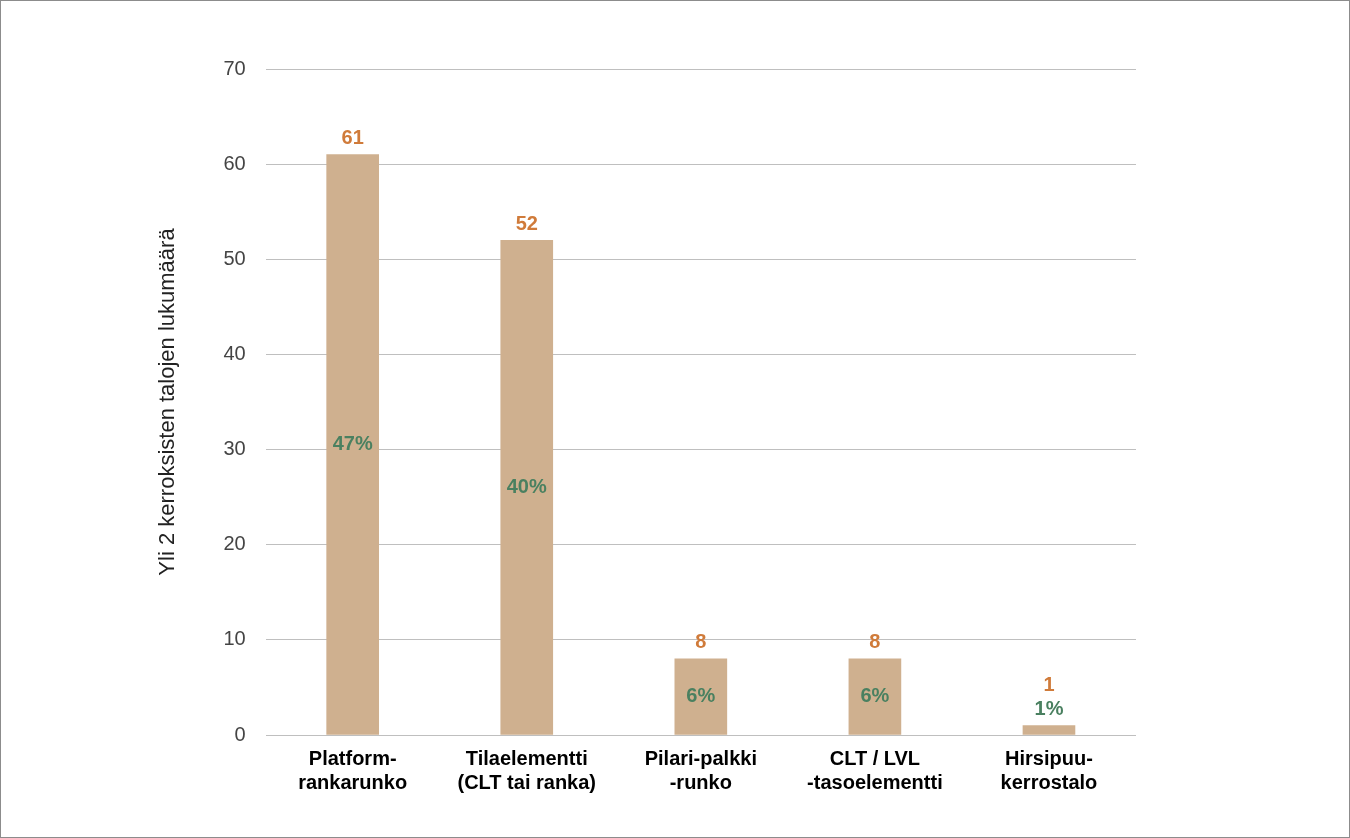  Describe the element at coordinates (234, 257) in the screenshot. I see `y-tick-label: 50` at that location.